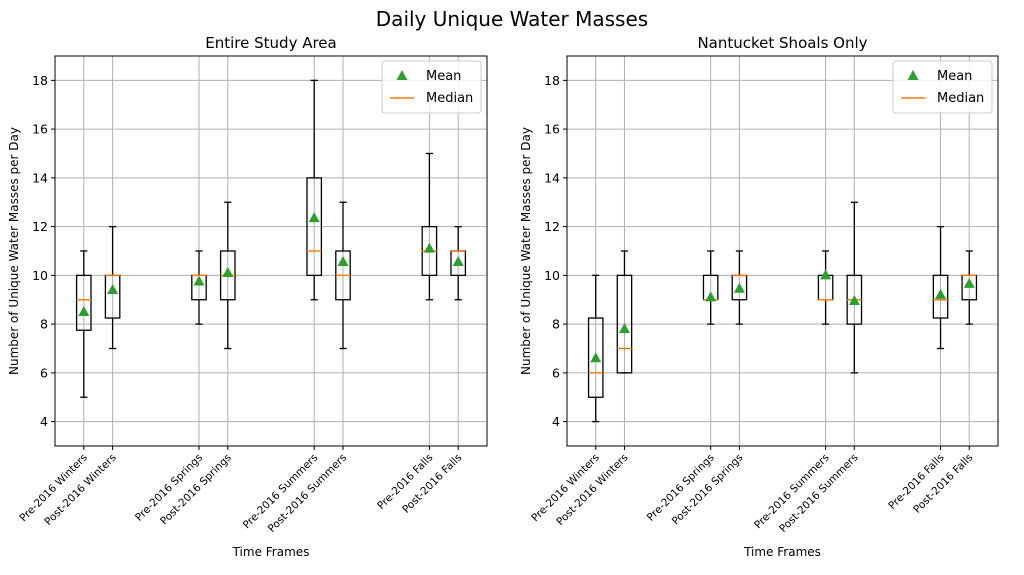  Describe the element at coordinates (782, 43) in the screenshot. I see `panel-title: Nantucket Shoals Only` at that location.